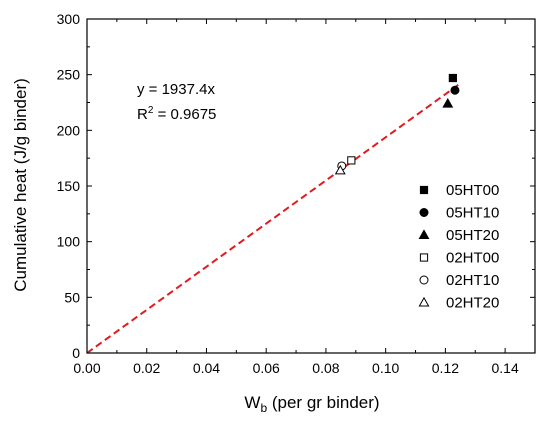 This screenshot has height=422, width=550. What do you see at coordinates (176, 114) in the screenshot?
I see `r-squared-label: R2 = 0.9675` at bounding box center [176, 114].